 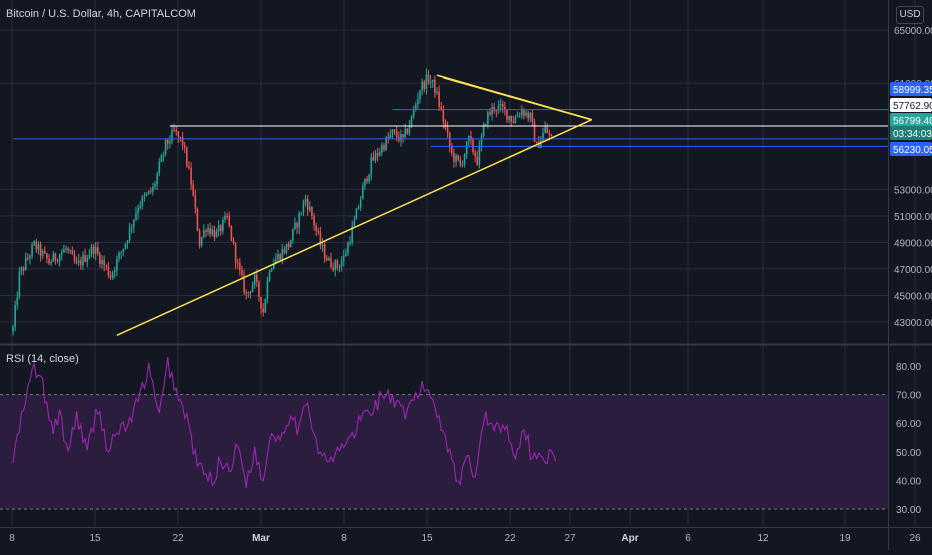 I want to click on price-tick-label: 47000.00, so click(x=913, y=270).